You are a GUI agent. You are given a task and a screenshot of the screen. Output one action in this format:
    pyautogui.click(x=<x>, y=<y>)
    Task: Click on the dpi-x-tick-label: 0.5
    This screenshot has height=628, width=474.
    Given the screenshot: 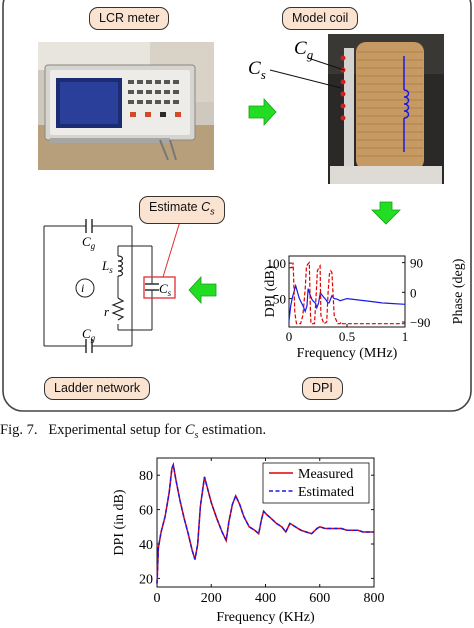 What is the action you would take?
    pyautogui.click(x=347, y=336)
    